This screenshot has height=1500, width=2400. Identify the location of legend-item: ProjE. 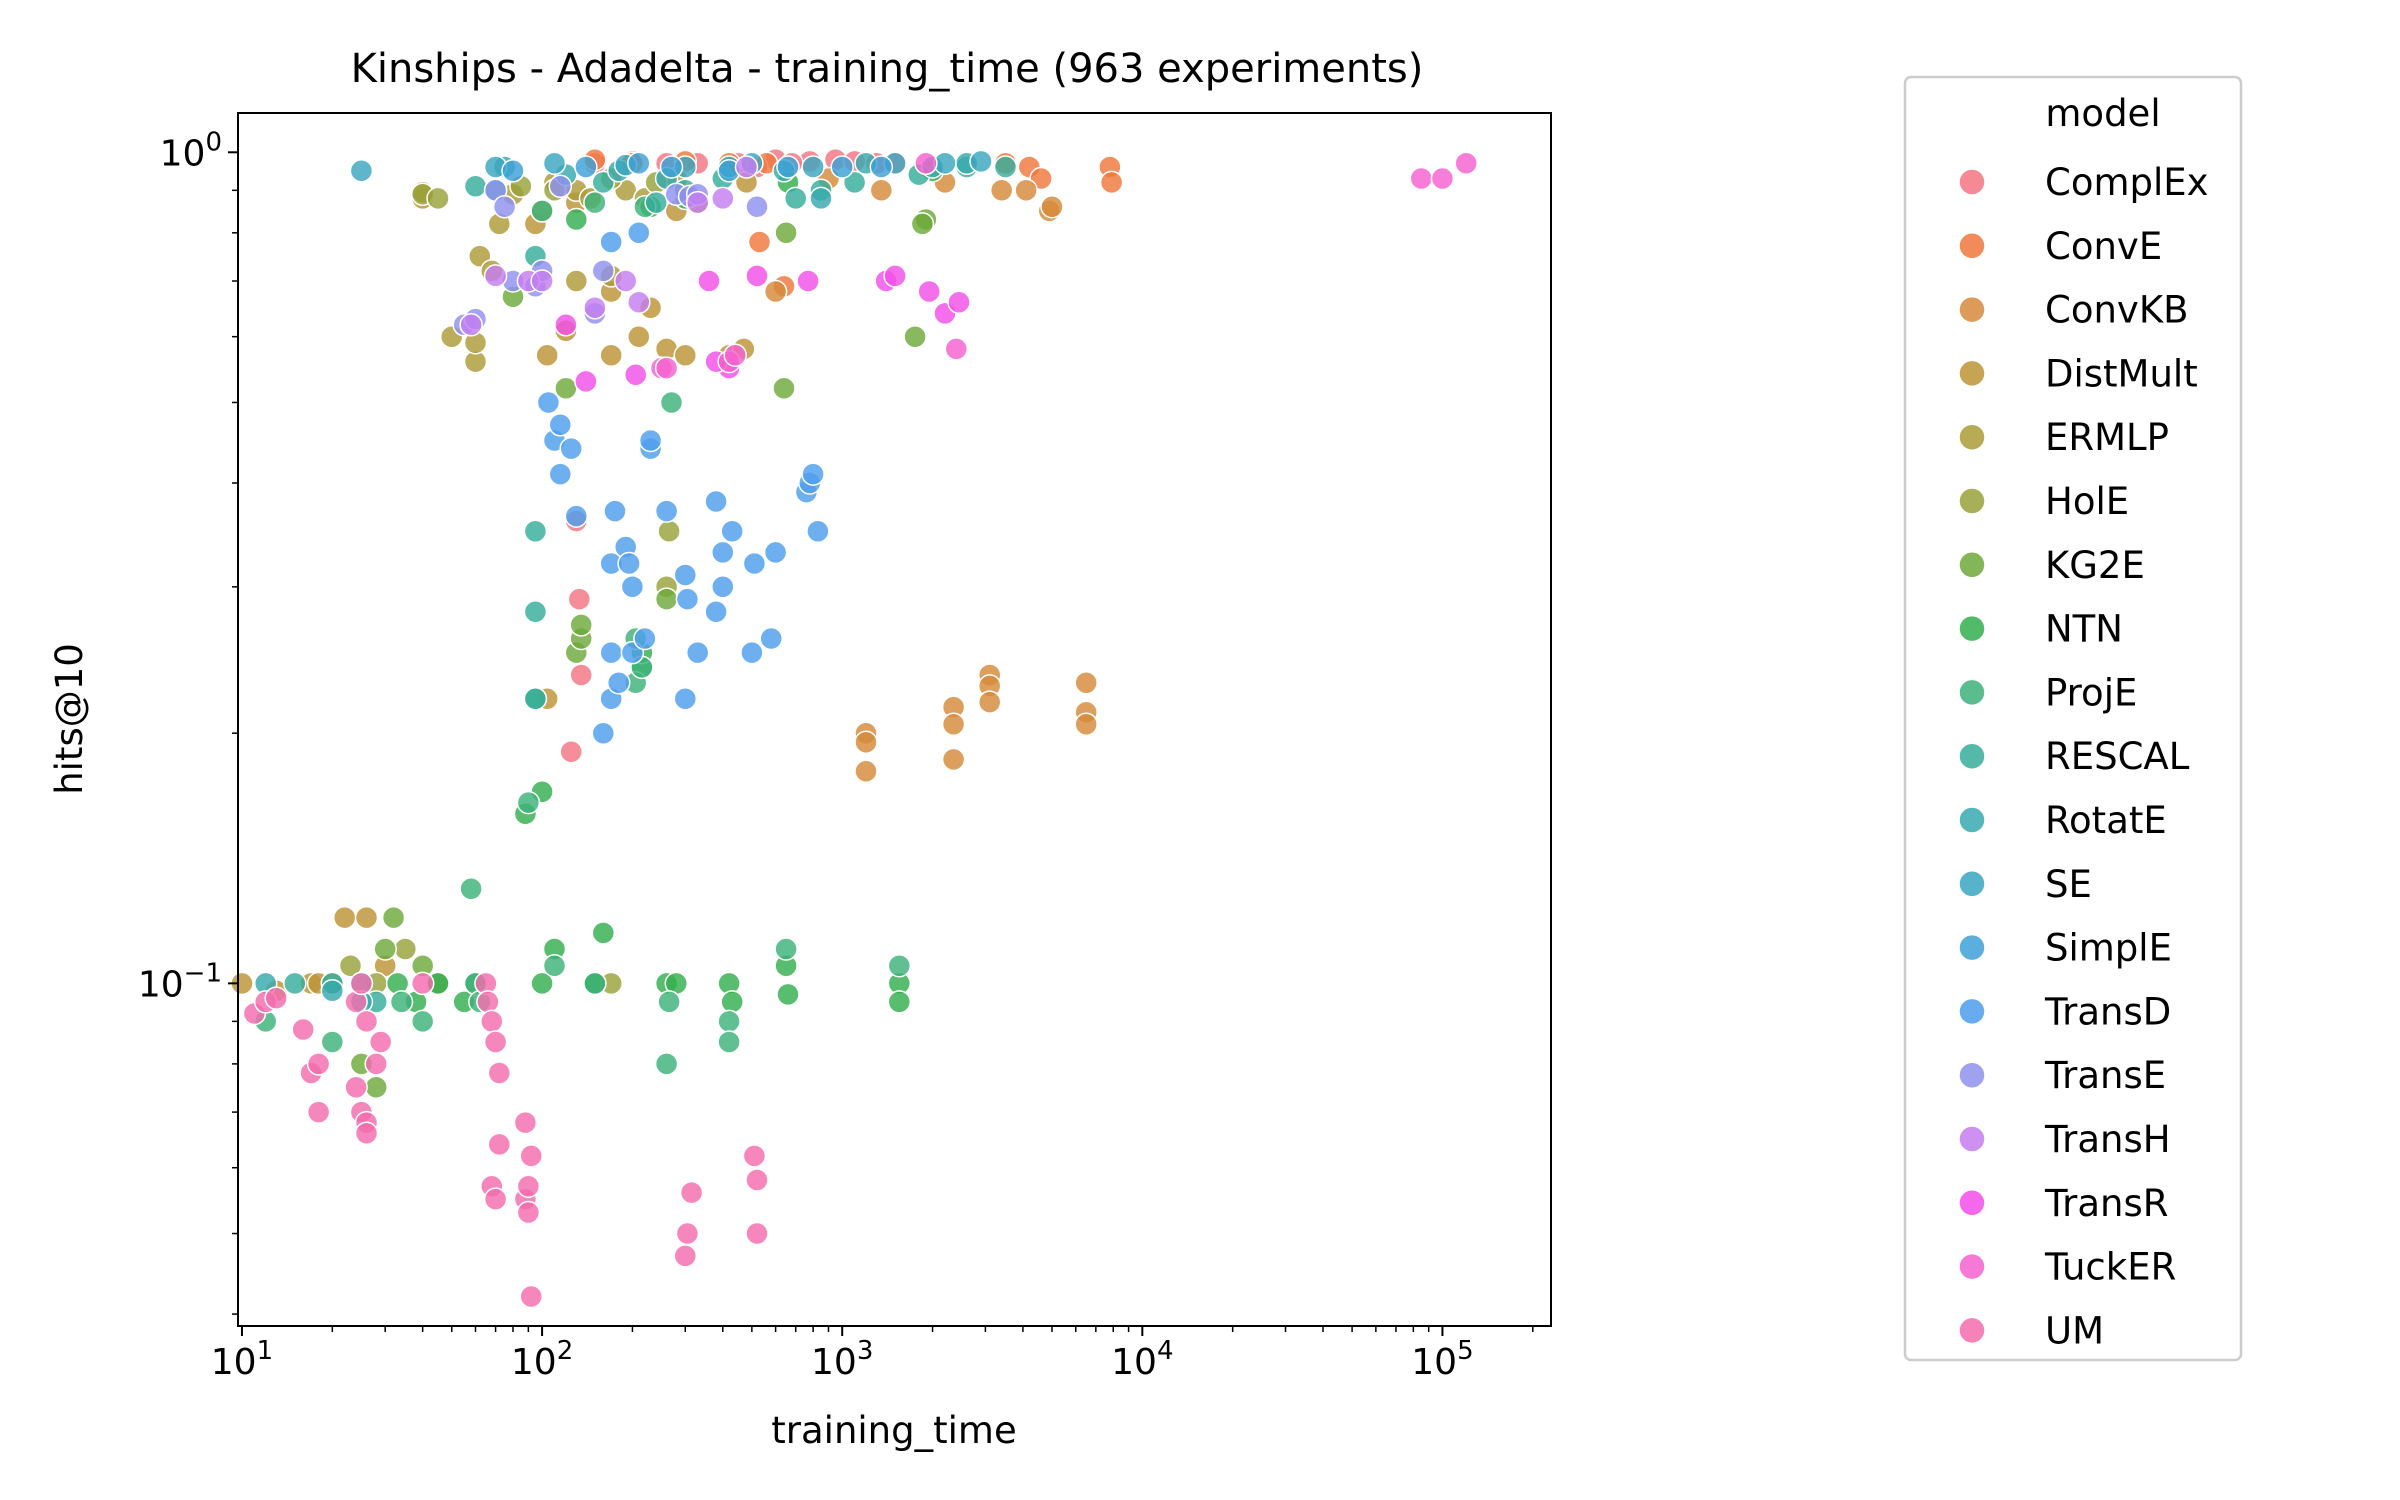
(2047, 692).